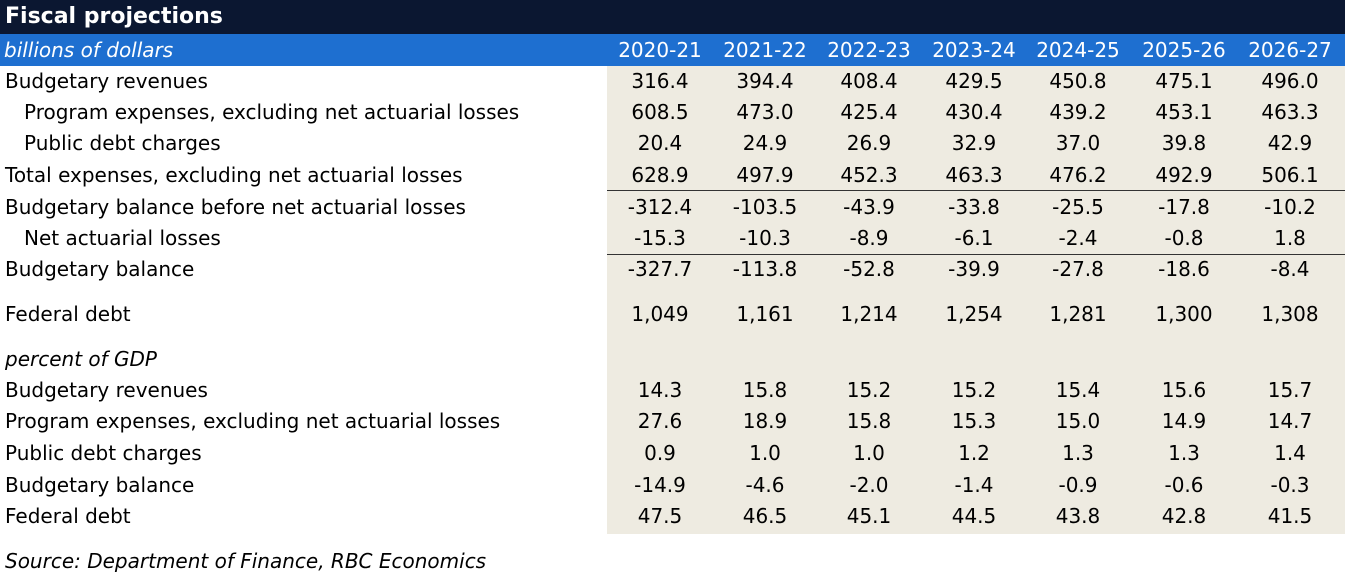 The width and height of the screenshot is (1345, 580). I want to click on table-cell: -0.6, so click(1184, 485).